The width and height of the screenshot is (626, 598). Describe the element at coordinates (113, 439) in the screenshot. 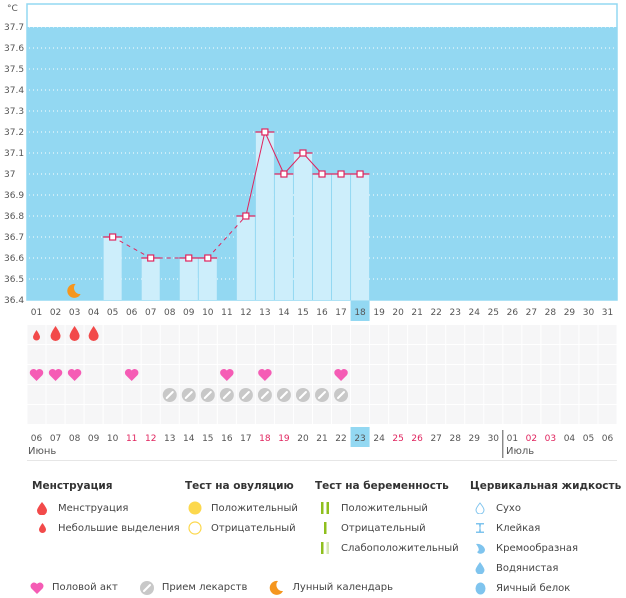

I see `date-label: 10` at that location.